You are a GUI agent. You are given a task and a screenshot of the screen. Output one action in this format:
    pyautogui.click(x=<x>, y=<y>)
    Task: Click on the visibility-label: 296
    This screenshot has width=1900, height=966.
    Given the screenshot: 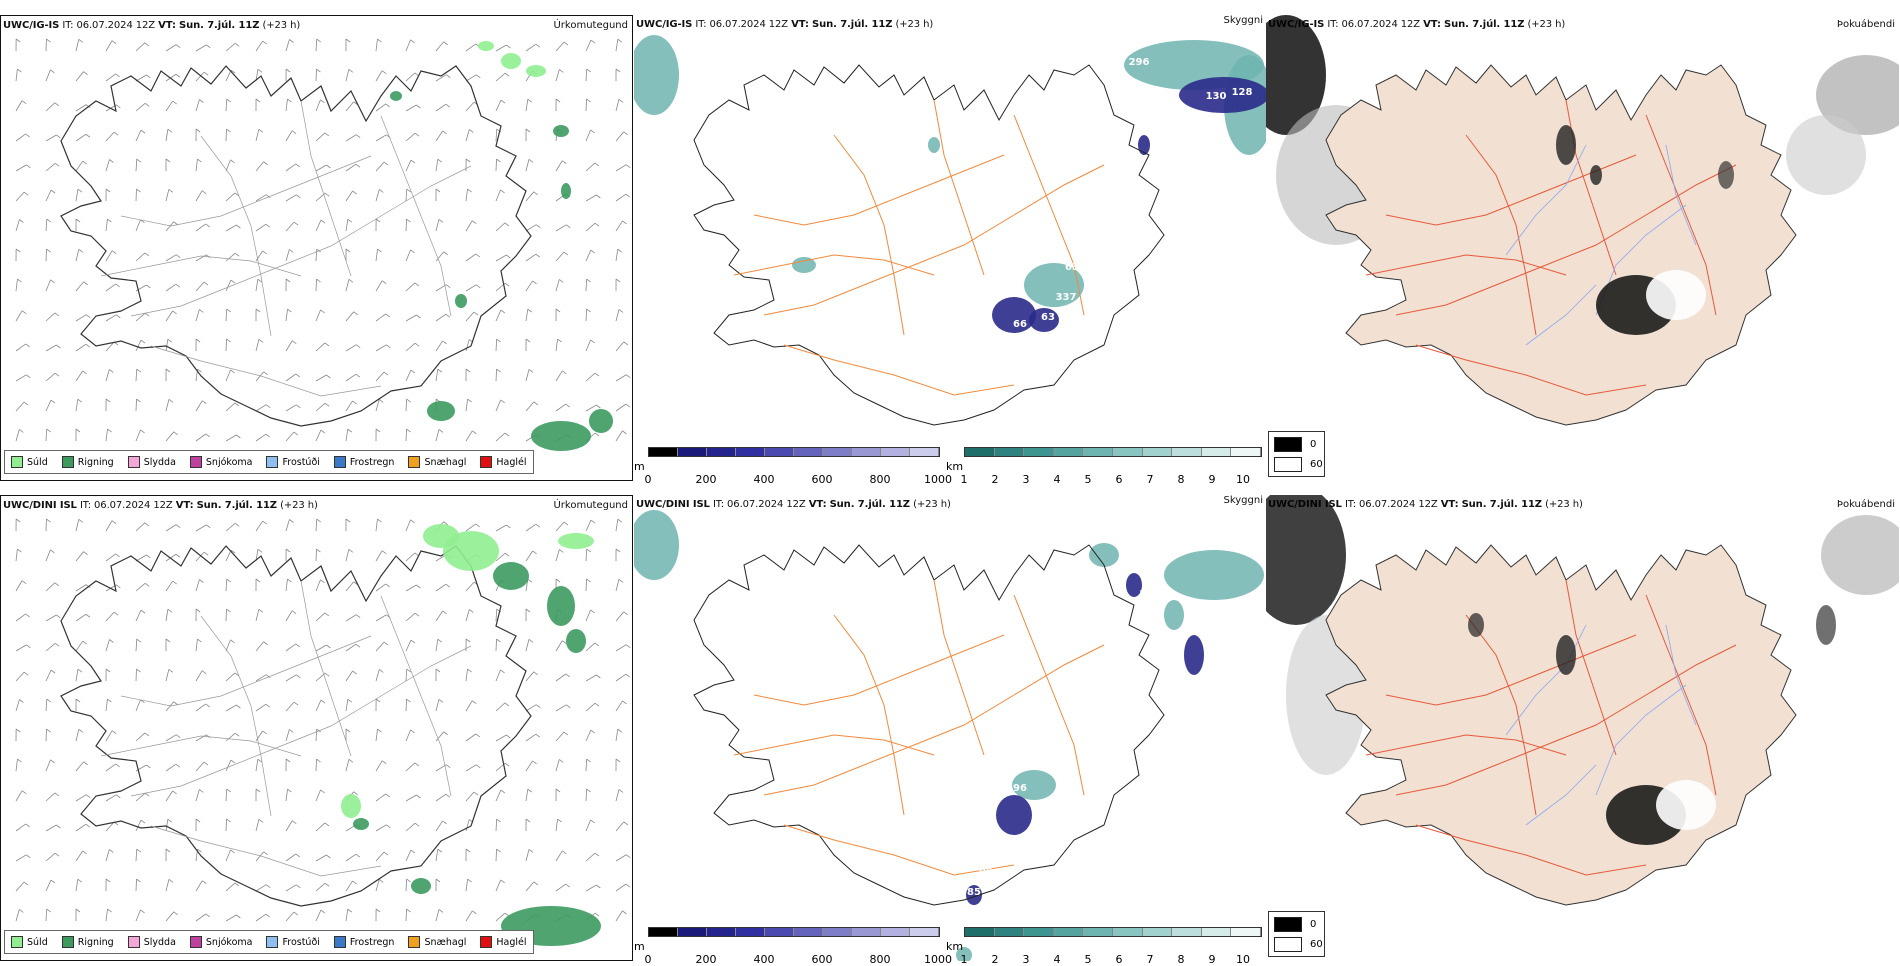 What is the action you would take?
    pyautogui.click(x=1139, y=62)
    